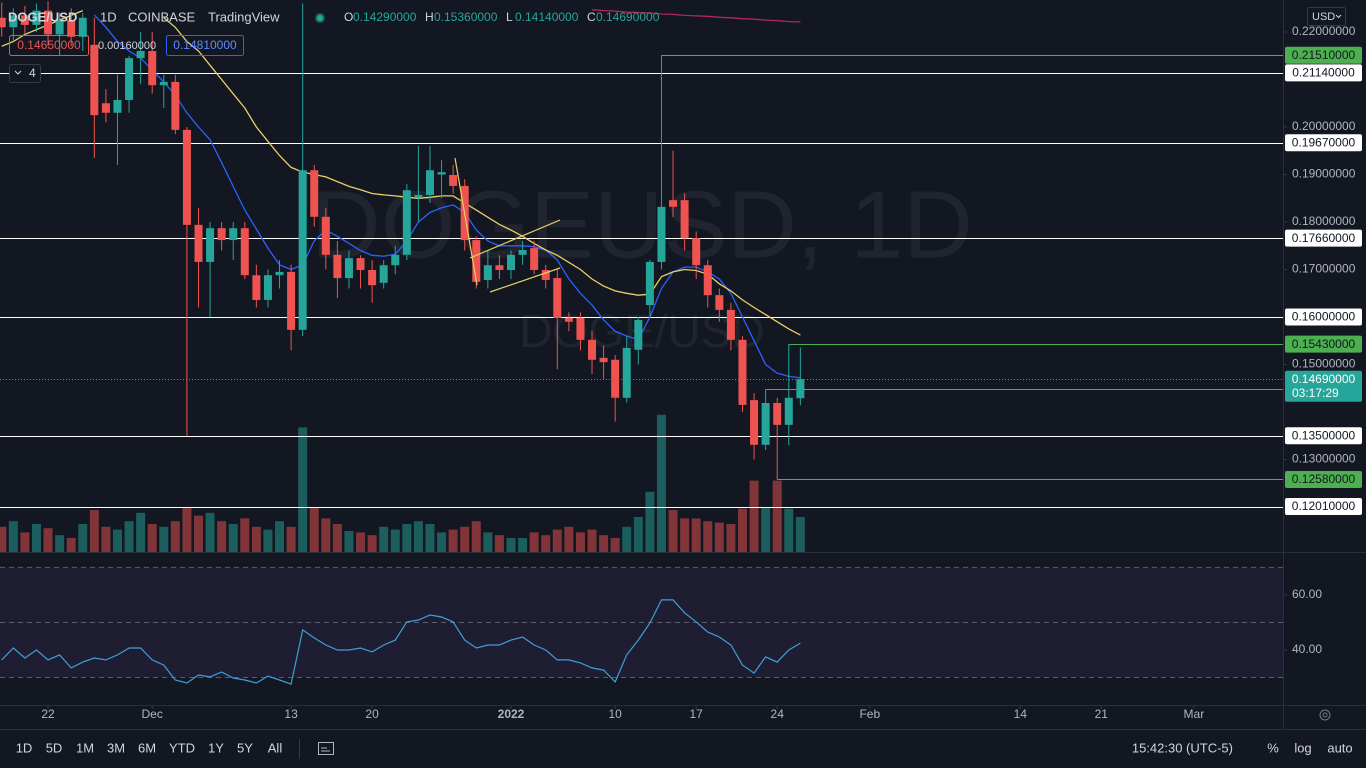 This screenshot has width=1366, height=768. Describe the element at coordinates (49, 45) in the screenshot. I see `bid-box` at that location.